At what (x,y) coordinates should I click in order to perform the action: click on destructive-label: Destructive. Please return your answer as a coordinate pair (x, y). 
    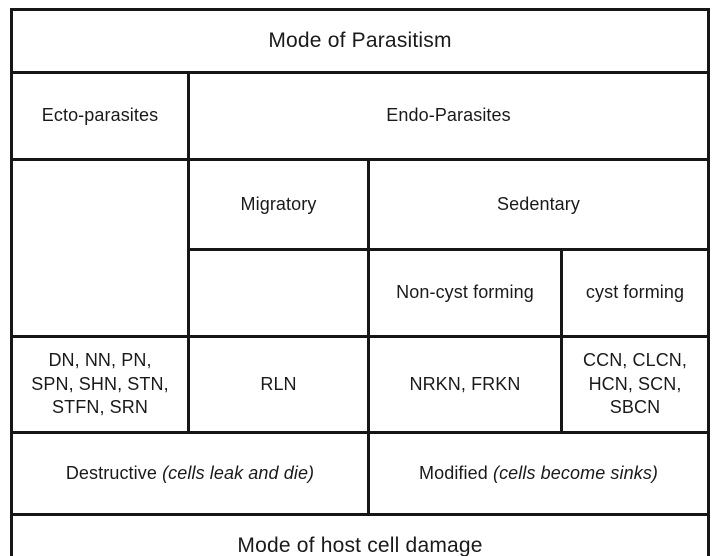
    Looking at the image, I should click on (111, 472).